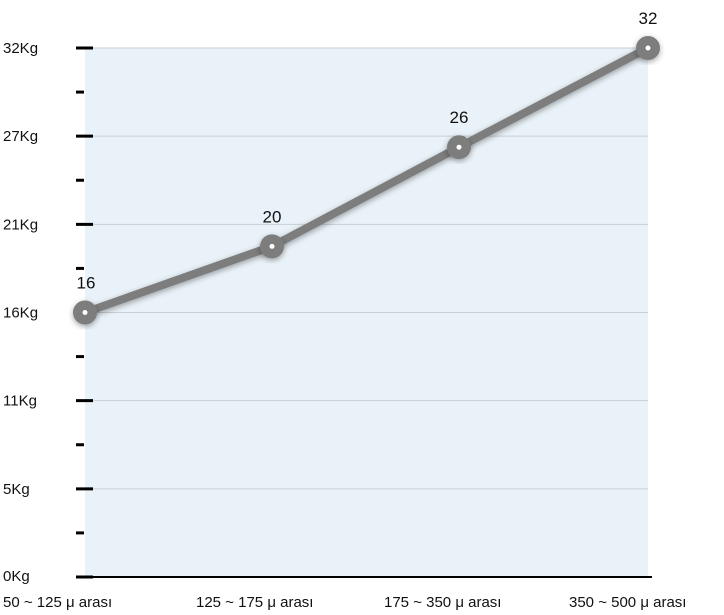 The width and height of the screenshot is (724, 615). Describe the element at coordinates (627, 602) in the screenshot. I see `x-tick-label: 350 ~ 500 μ arası` at that location.